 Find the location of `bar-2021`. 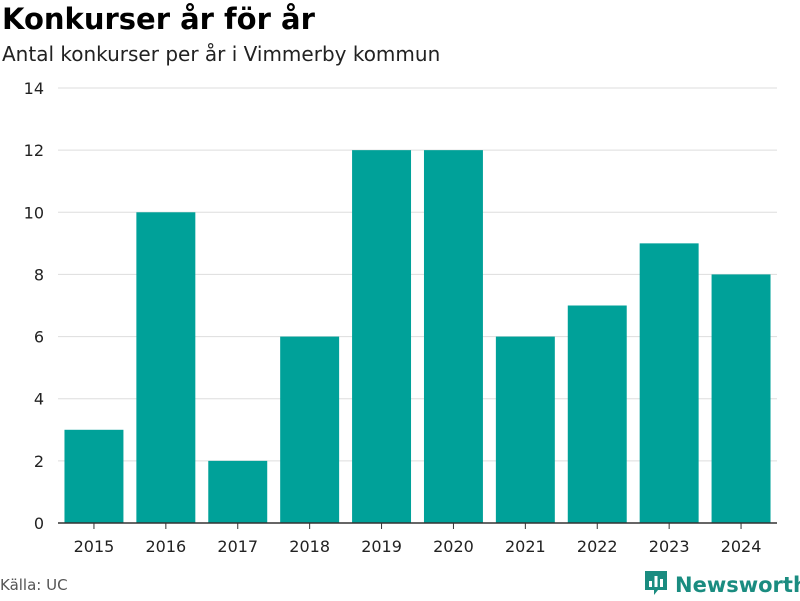

bar-2021 is located at coordinates (525, 429).